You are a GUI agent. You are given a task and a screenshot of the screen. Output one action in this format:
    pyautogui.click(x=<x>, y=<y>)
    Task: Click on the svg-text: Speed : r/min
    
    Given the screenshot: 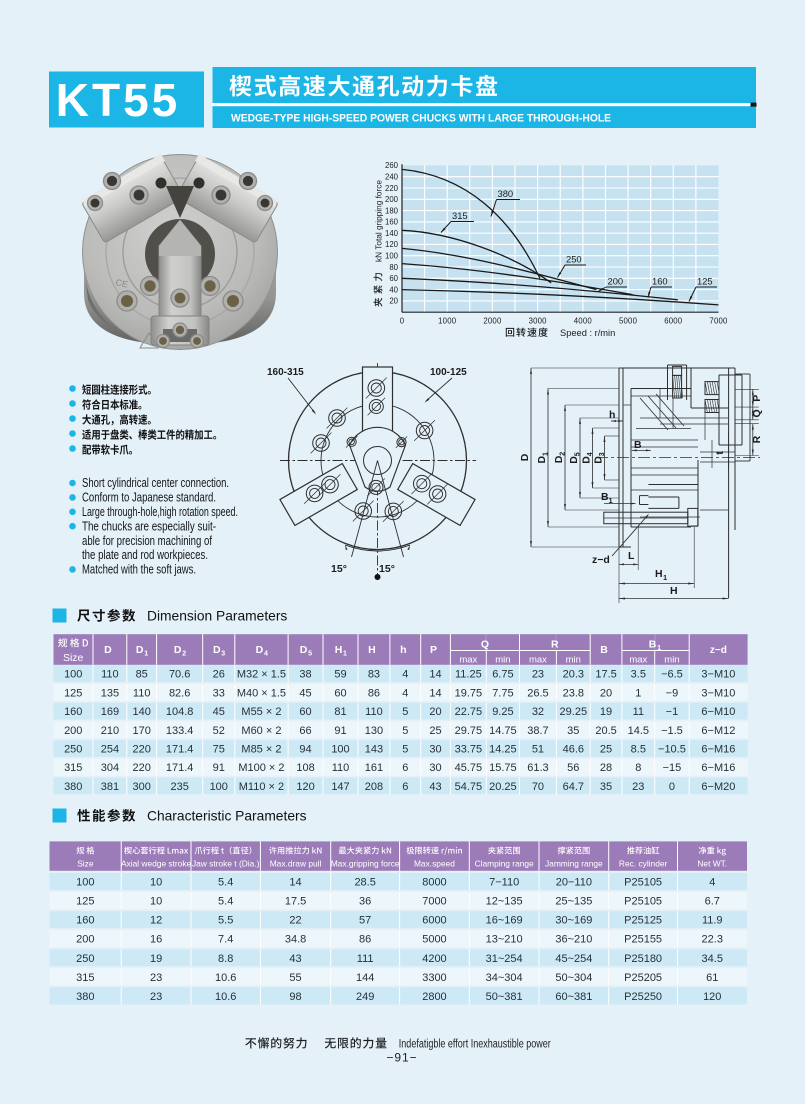 What is the action you would take?
    pyautogui.click(x=587, y=333)
    